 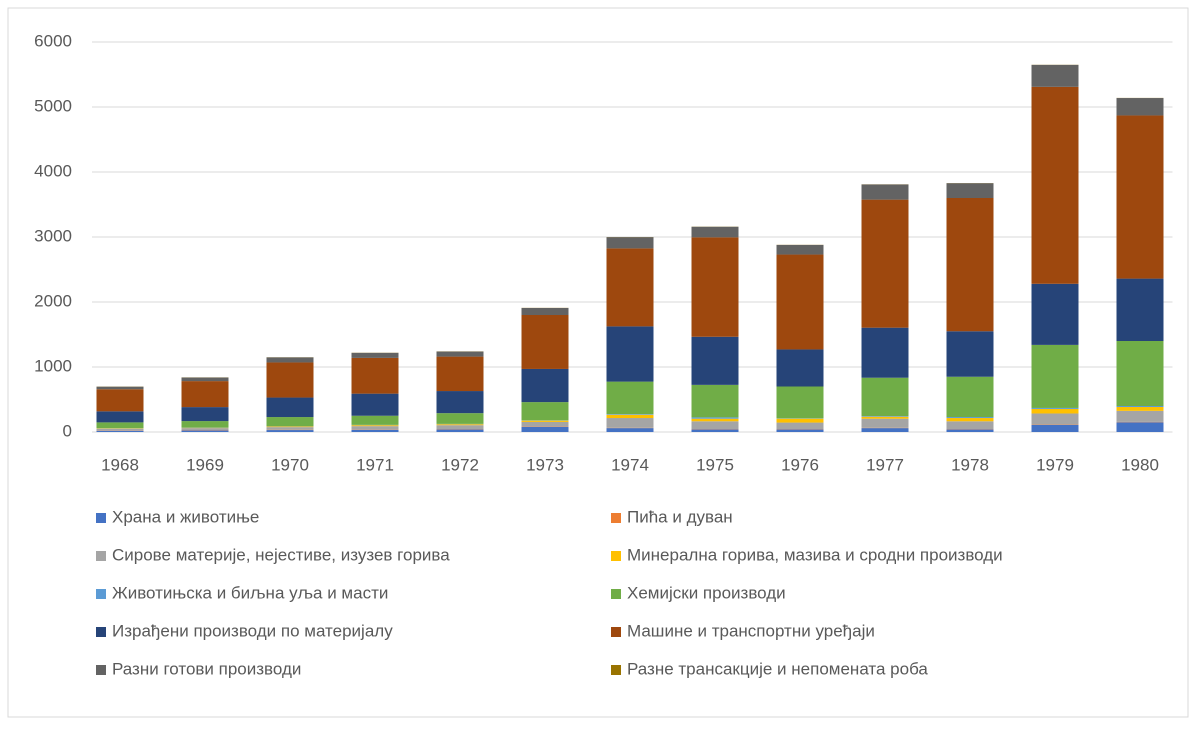 What do you see at coordinates (375, 464) in the screenshot?
I see `x-tick-label: 1971` at bounding box center [375, 464].